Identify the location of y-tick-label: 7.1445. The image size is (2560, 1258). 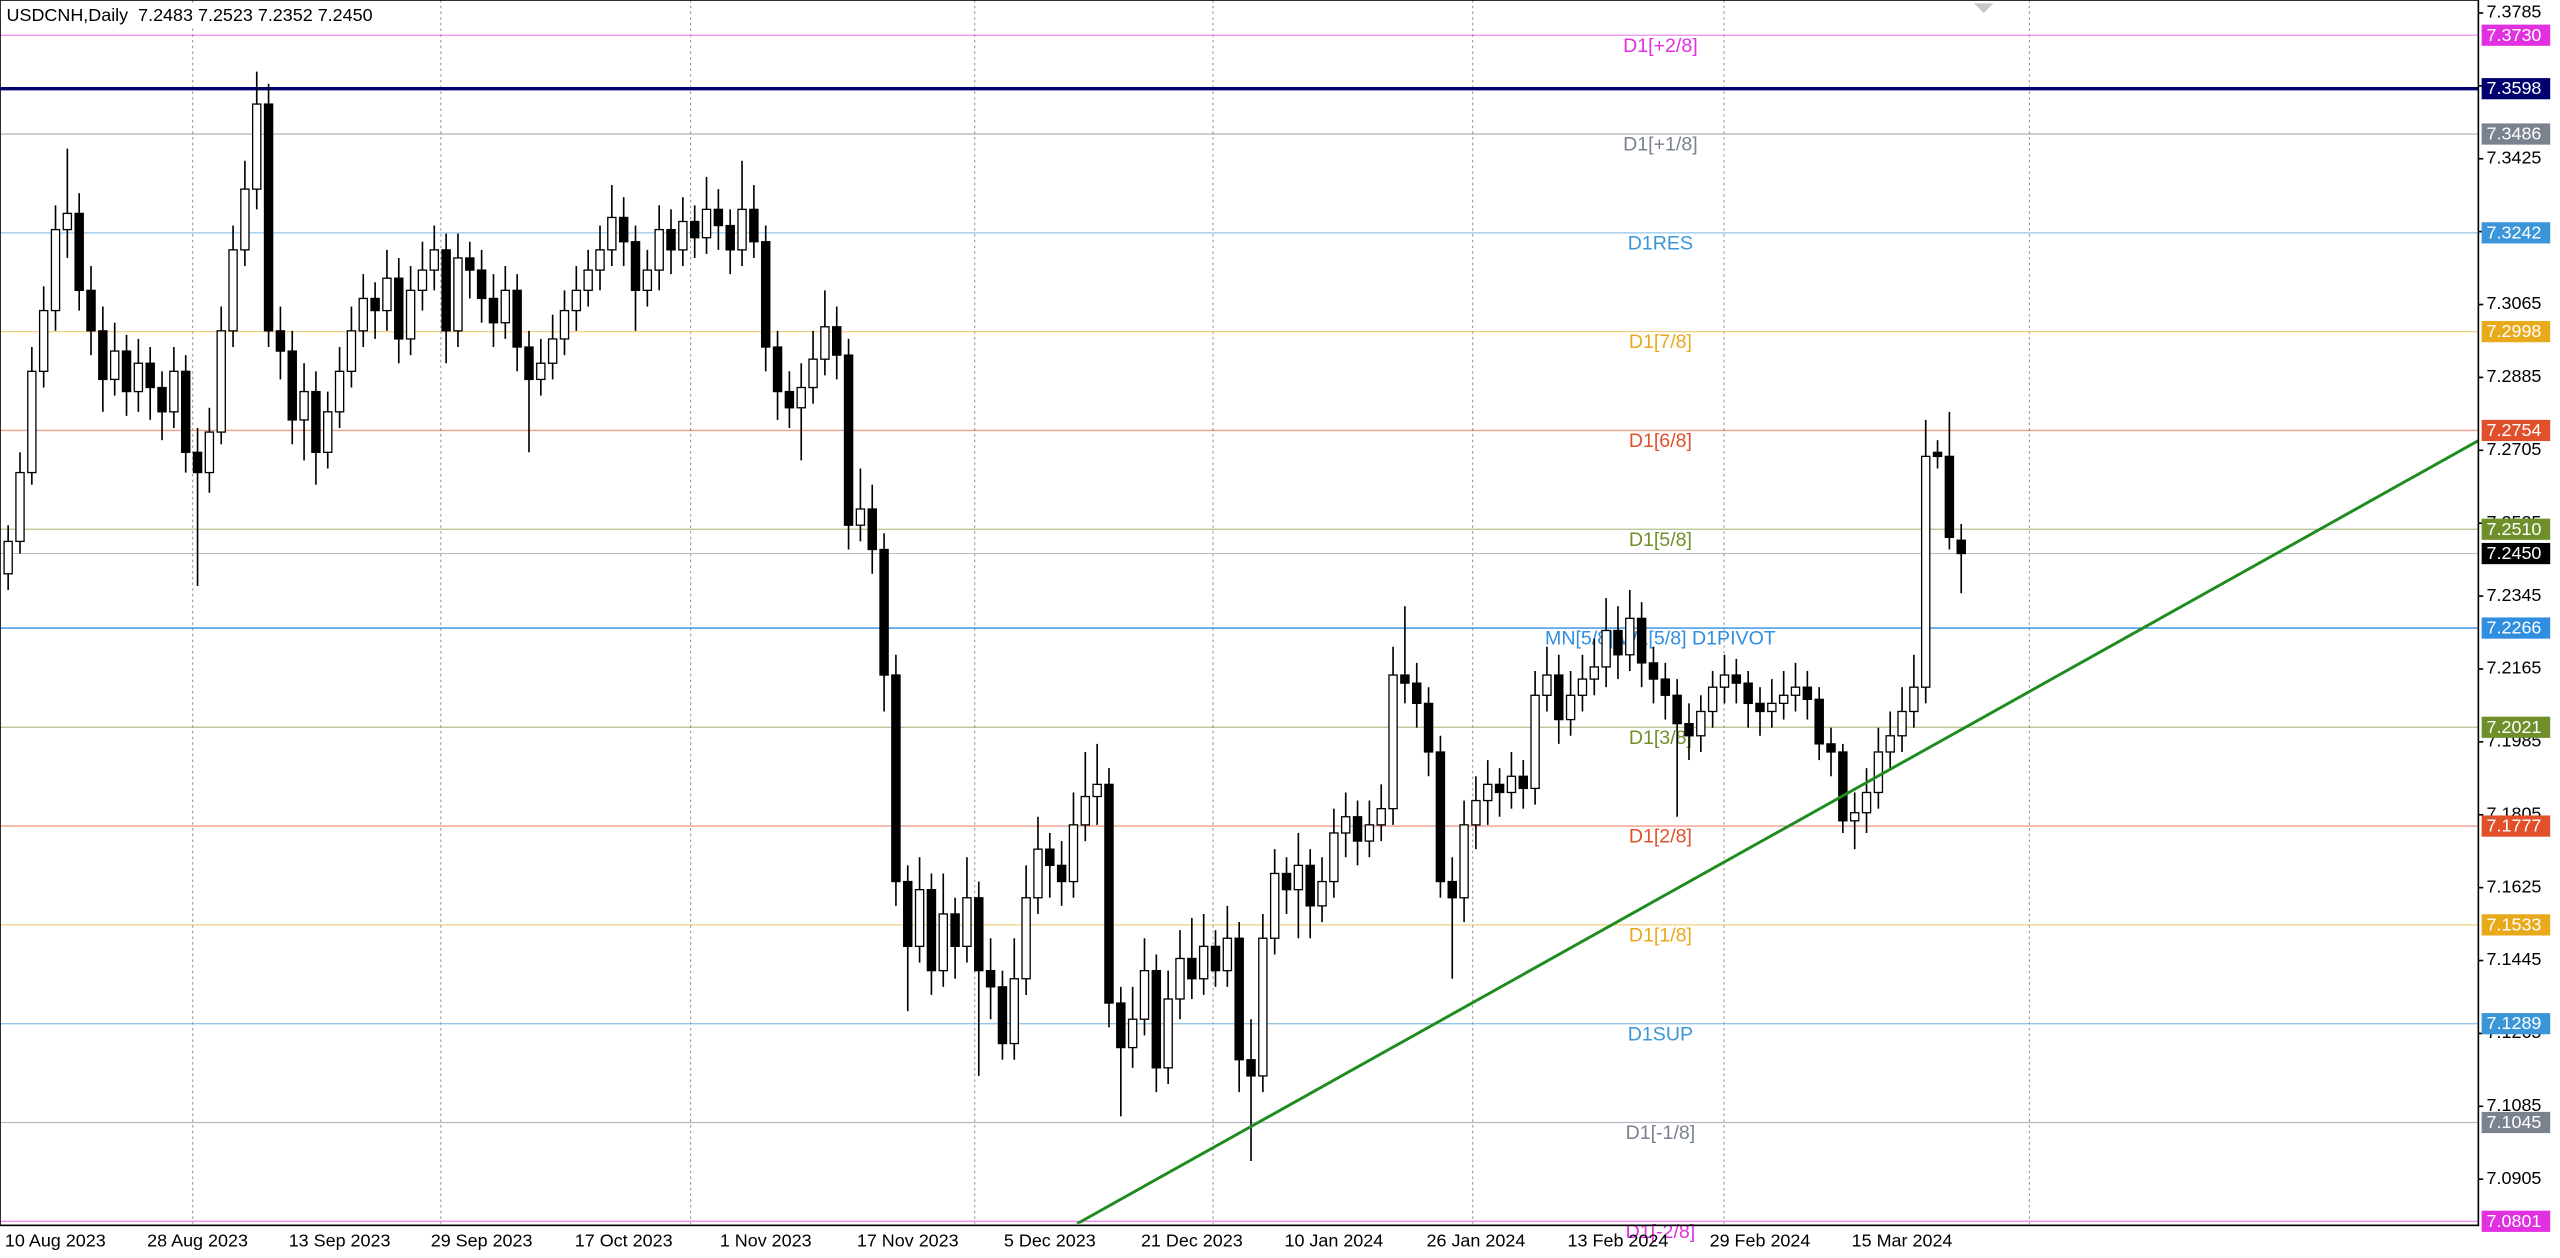
(2514, 959).